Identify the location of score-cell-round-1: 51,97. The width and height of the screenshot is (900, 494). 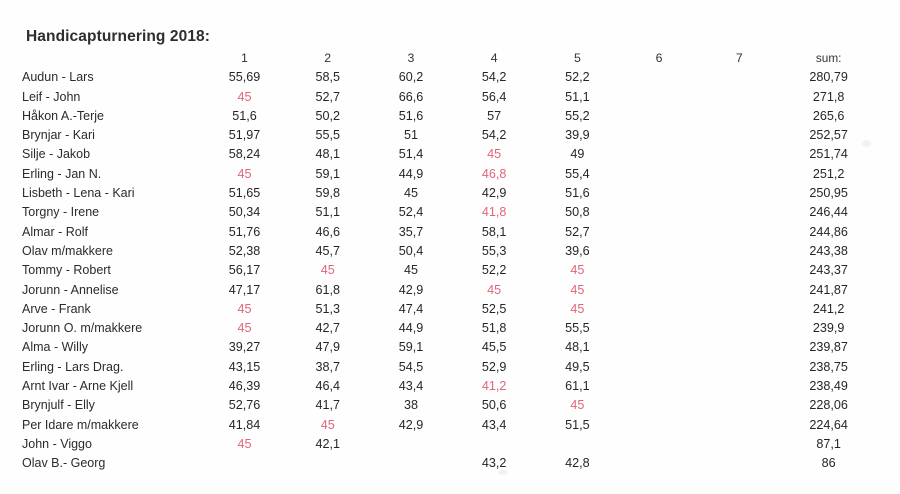
(244, 135).